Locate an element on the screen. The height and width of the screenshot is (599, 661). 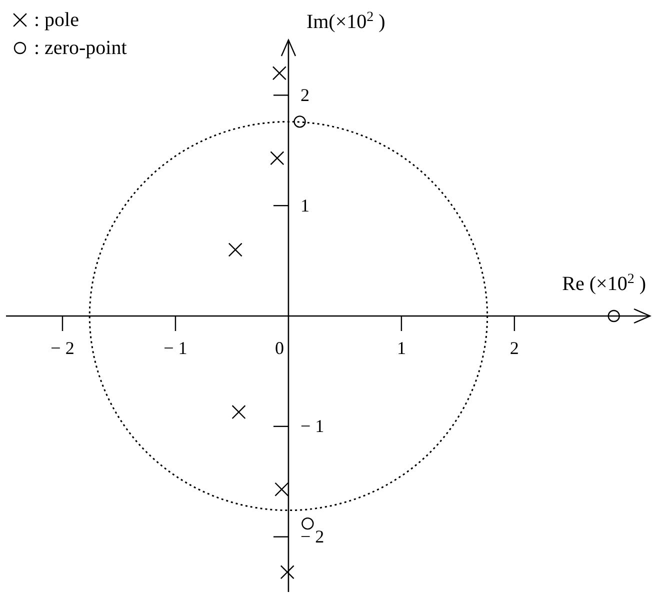
y-tick-label: − 1 is located at coordinates (312, 426).